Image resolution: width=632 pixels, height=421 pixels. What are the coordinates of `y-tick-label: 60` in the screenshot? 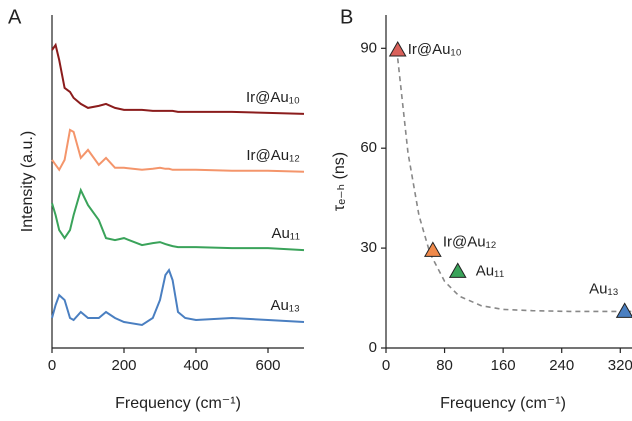 It's located at (368, 147).